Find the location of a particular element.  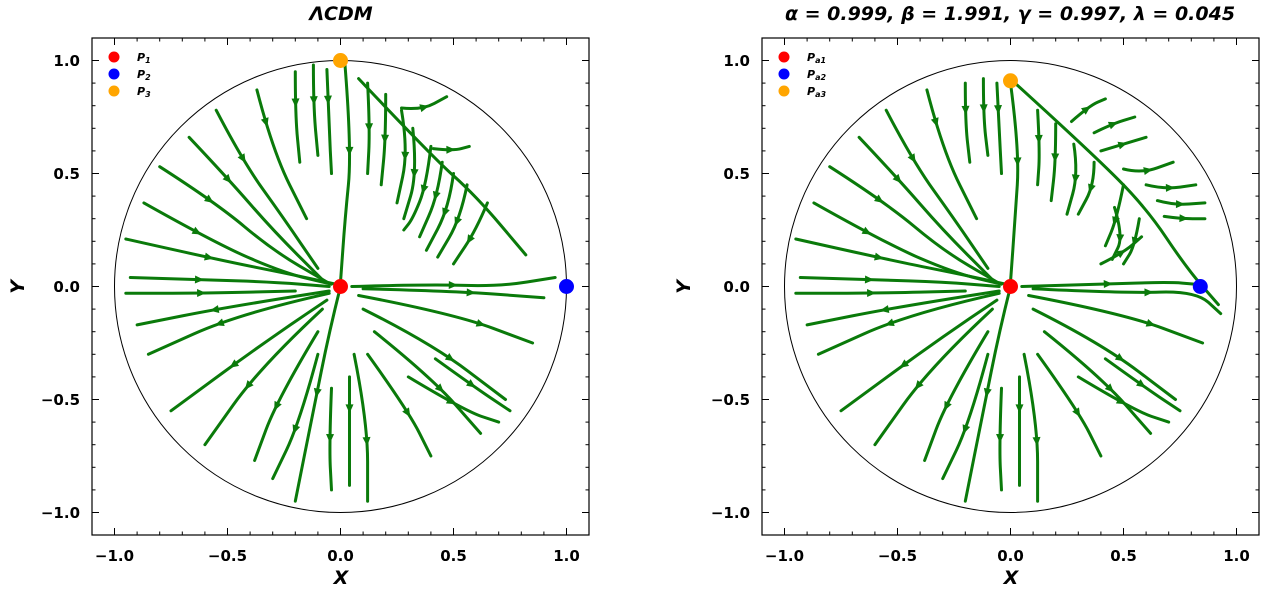

legend-label: Pa1 is located at coordinates (816, 58).